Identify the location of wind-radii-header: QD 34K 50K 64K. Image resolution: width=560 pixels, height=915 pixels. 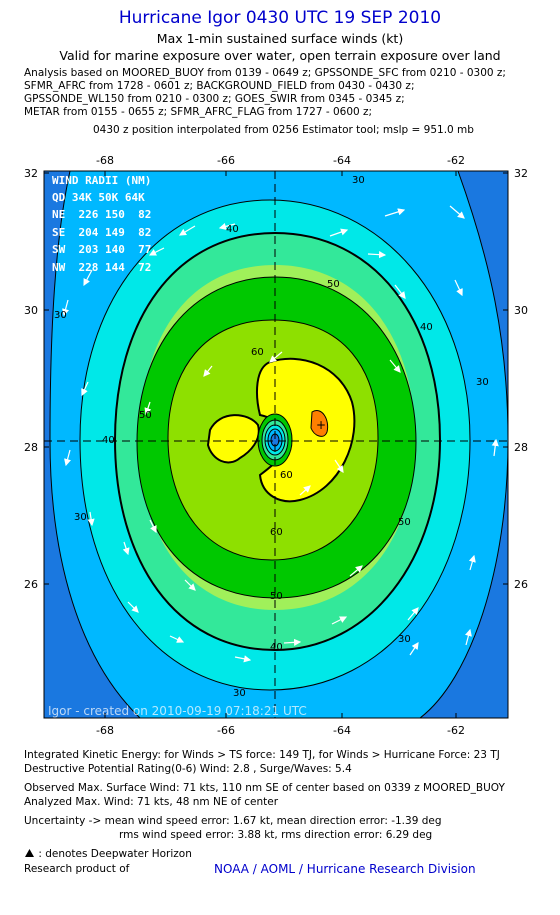
(98, 197).